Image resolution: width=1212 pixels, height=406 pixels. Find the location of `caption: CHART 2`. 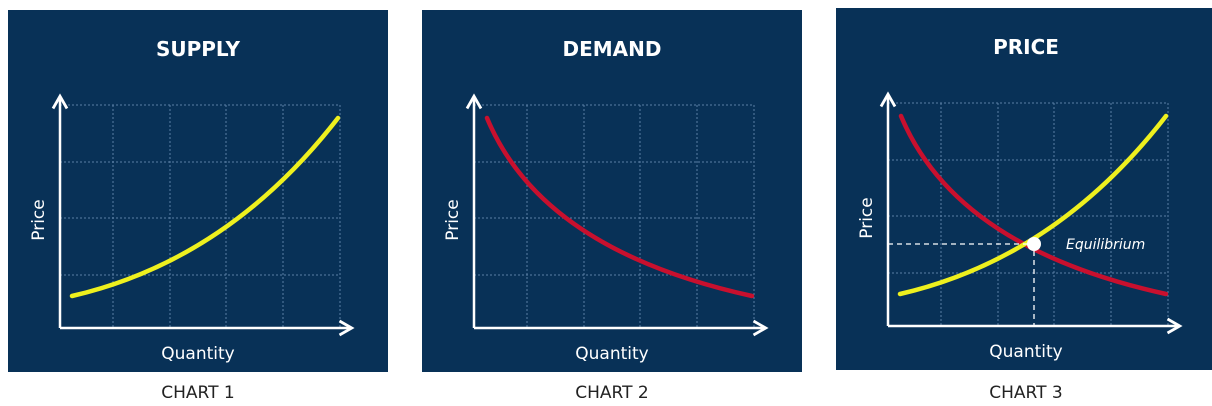

caption: CHART 2 is located at coordinates (611, 393).